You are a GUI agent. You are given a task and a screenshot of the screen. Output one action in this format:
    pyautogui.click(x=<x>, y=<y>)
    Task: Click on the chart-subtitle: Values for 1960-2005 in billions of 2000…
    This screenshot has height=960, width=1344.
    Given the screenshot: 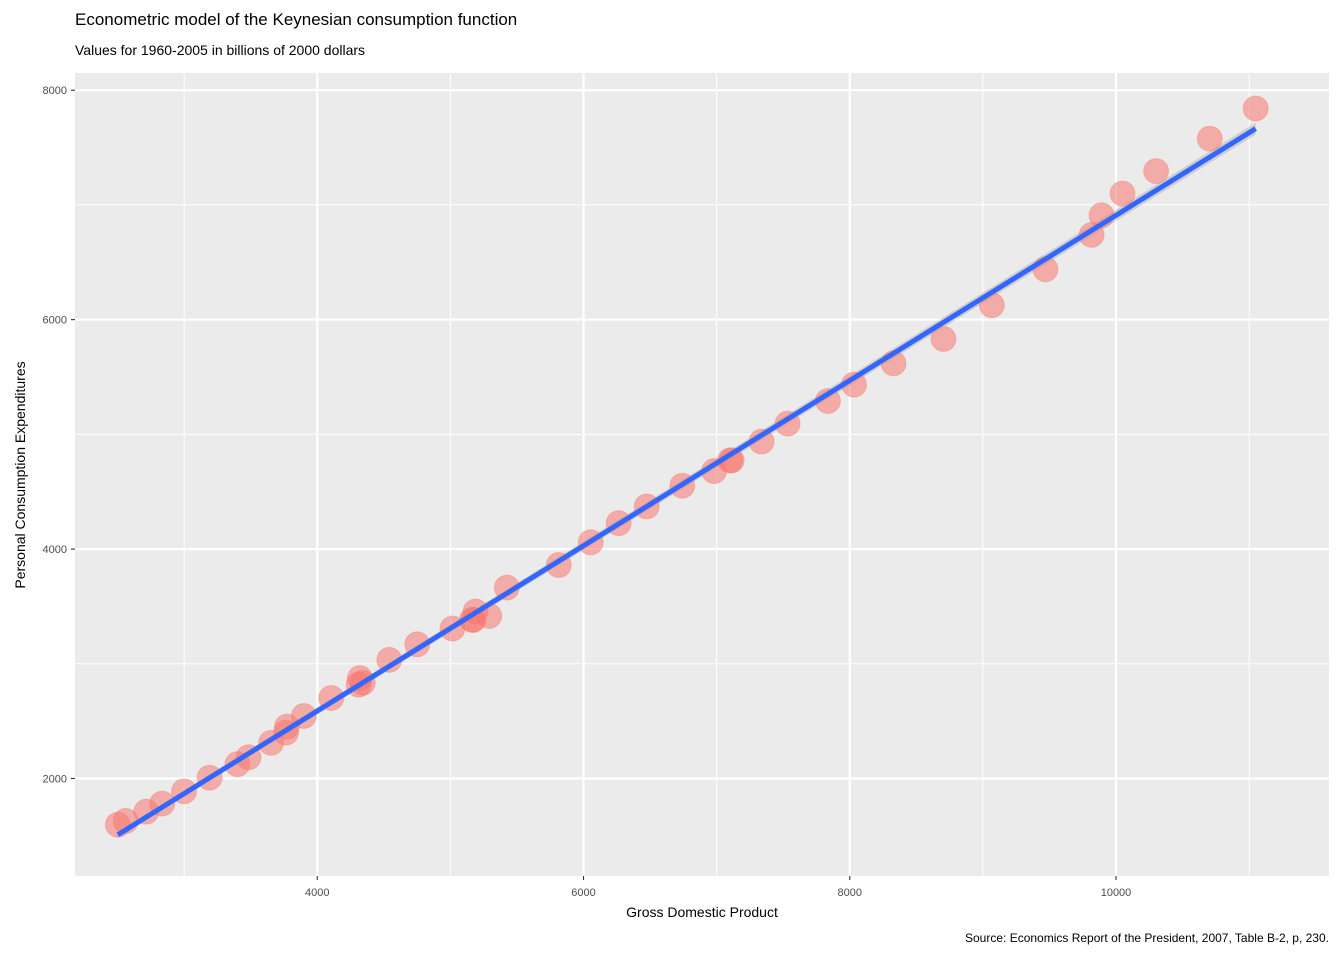 What is the action you would take?
    pyautogui.click(x=220, y=50)
    